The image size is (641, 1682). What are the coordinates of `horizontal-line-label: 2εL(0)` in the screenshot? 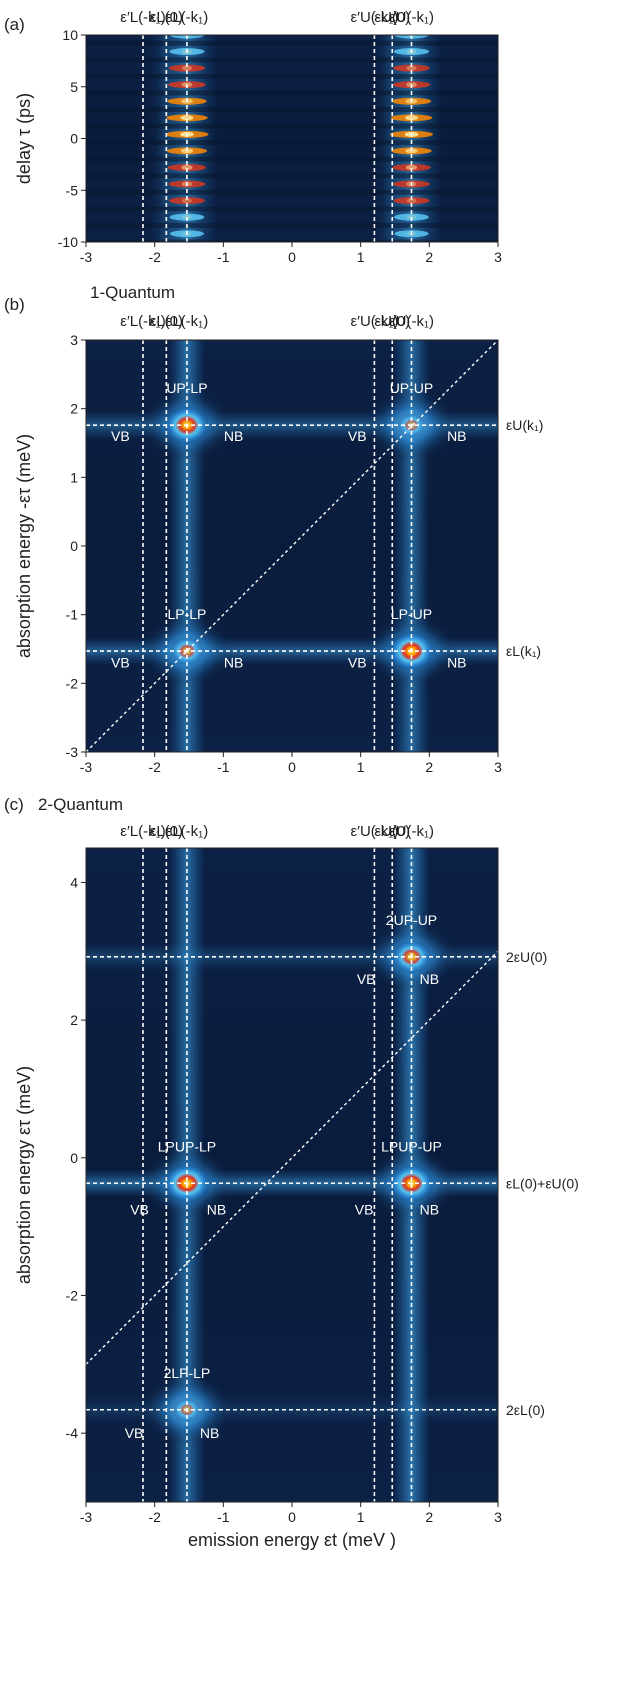 It's located at (525, 1410).